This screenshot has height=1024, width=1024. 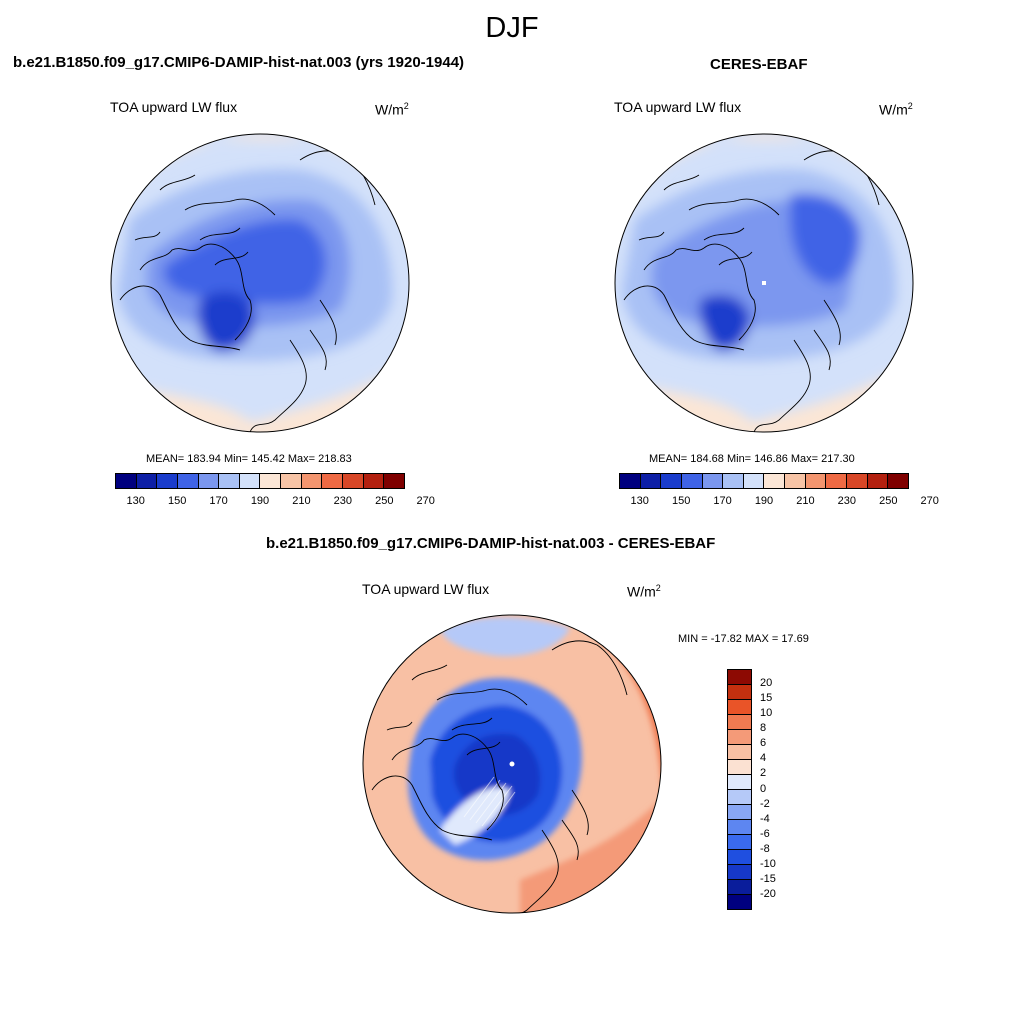 What do you see at coordinates (768, 878) in the screenshot?
I see `diff-colorbar-tick-label: -15` at bounding box center [768, 878].